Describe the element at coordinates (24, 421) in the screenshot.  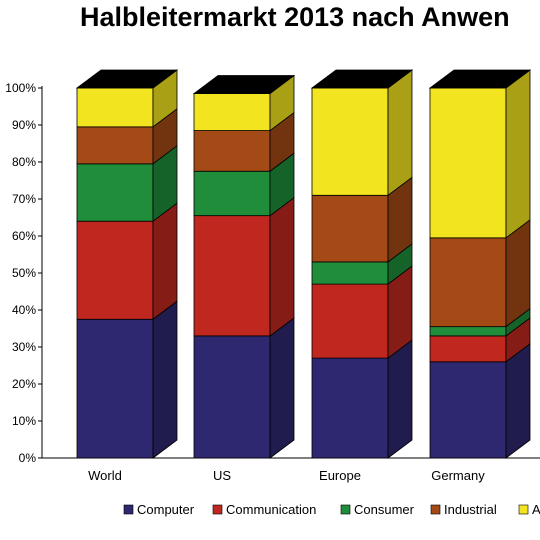
I see `y-tick-label: 10%` at that location.